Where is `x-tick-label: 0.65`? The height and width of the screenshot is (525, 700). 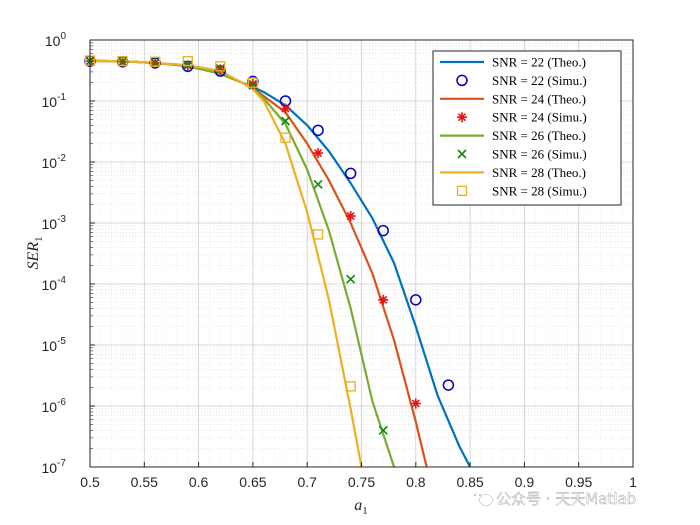
x-tick-label: 0.65 is located at coordinates (252, 482).